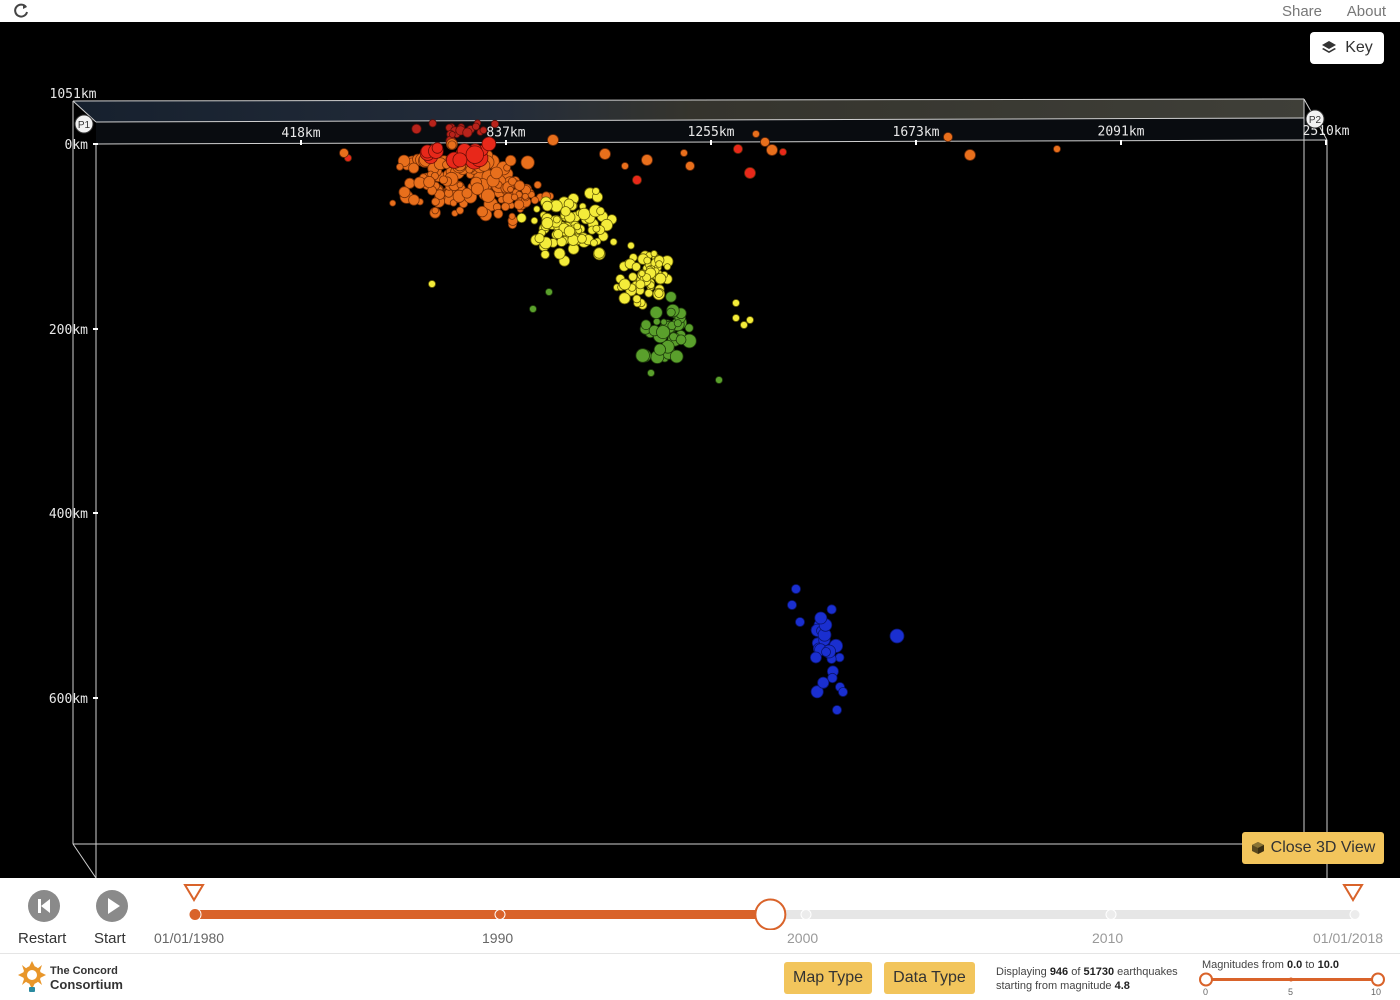  I want to click on p1-marker, so click(84, 124).